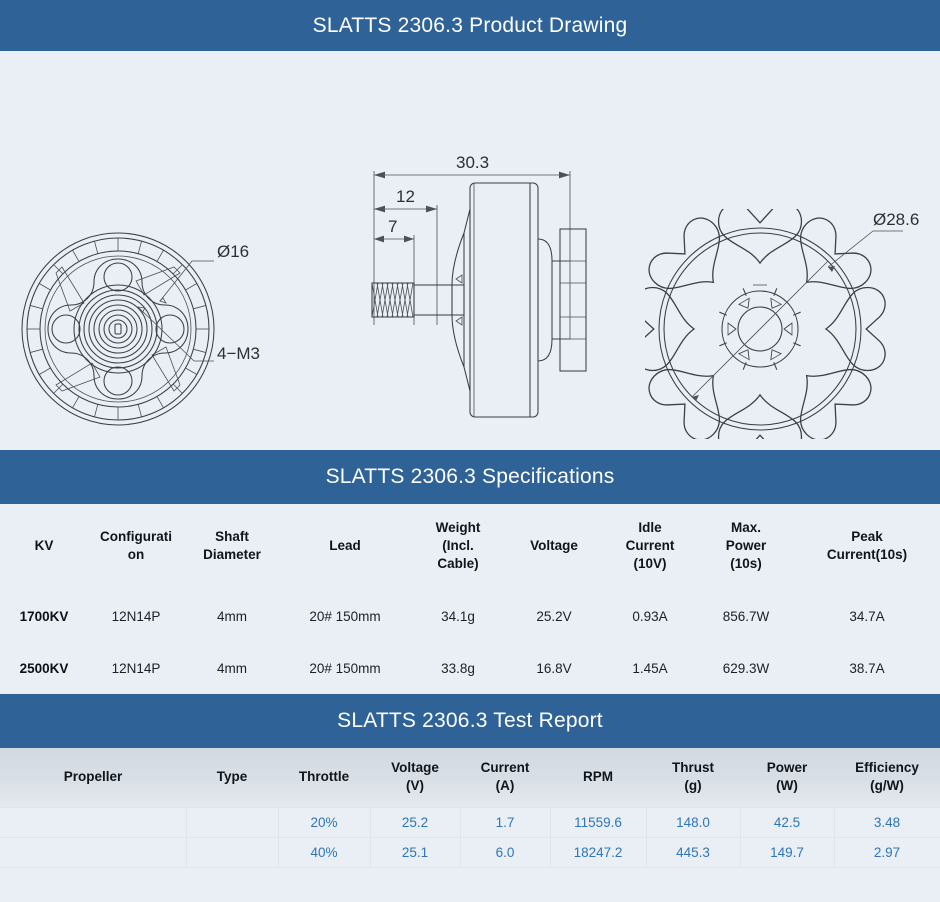 The width and height of the screenshot is (940, 902). I want to click on spec-col-lead: Lead, so click(345, 545).